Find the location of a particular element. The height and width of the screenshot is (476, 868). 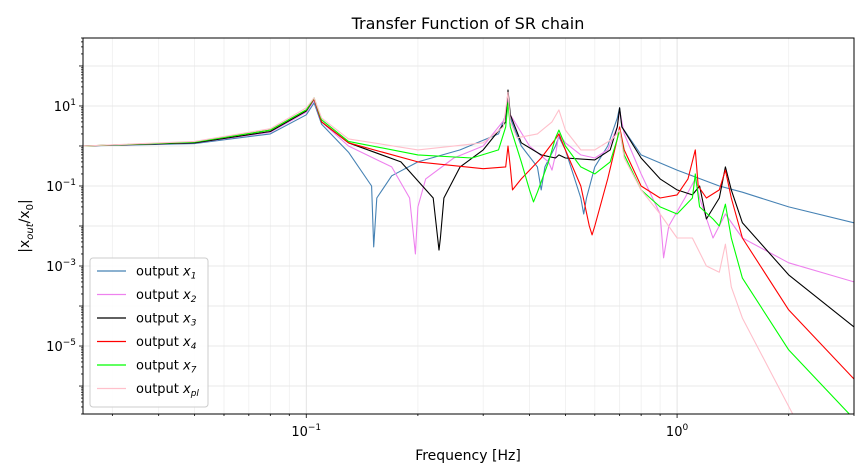

y-tick-label: 10¹ is located at coordinates (65, 106).